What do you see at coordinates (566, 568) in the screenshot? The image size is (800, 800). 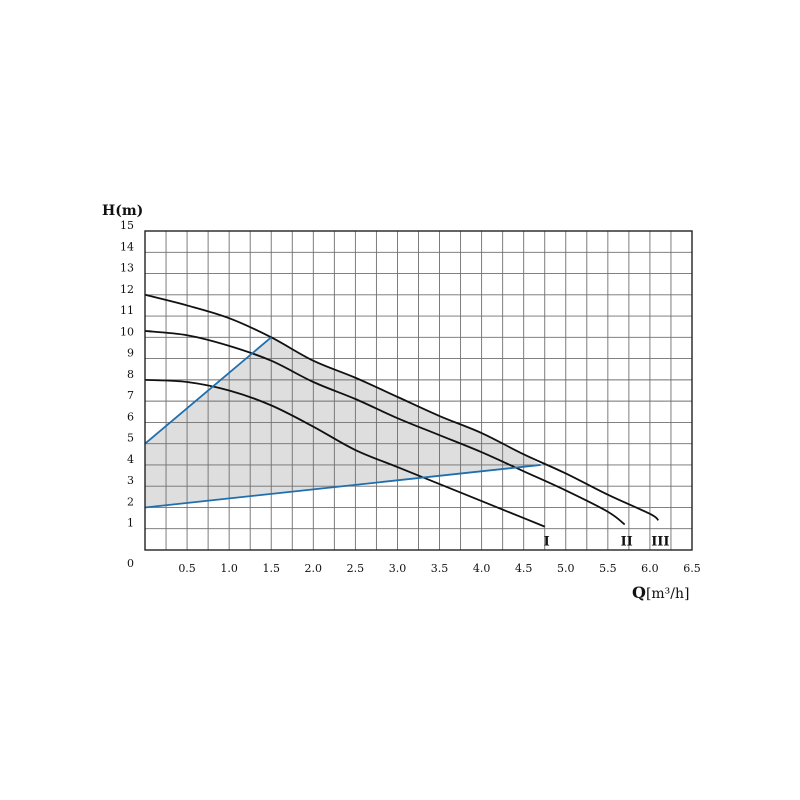 I see `x-tick-label: 5.0` at bounding box center [566, 568].